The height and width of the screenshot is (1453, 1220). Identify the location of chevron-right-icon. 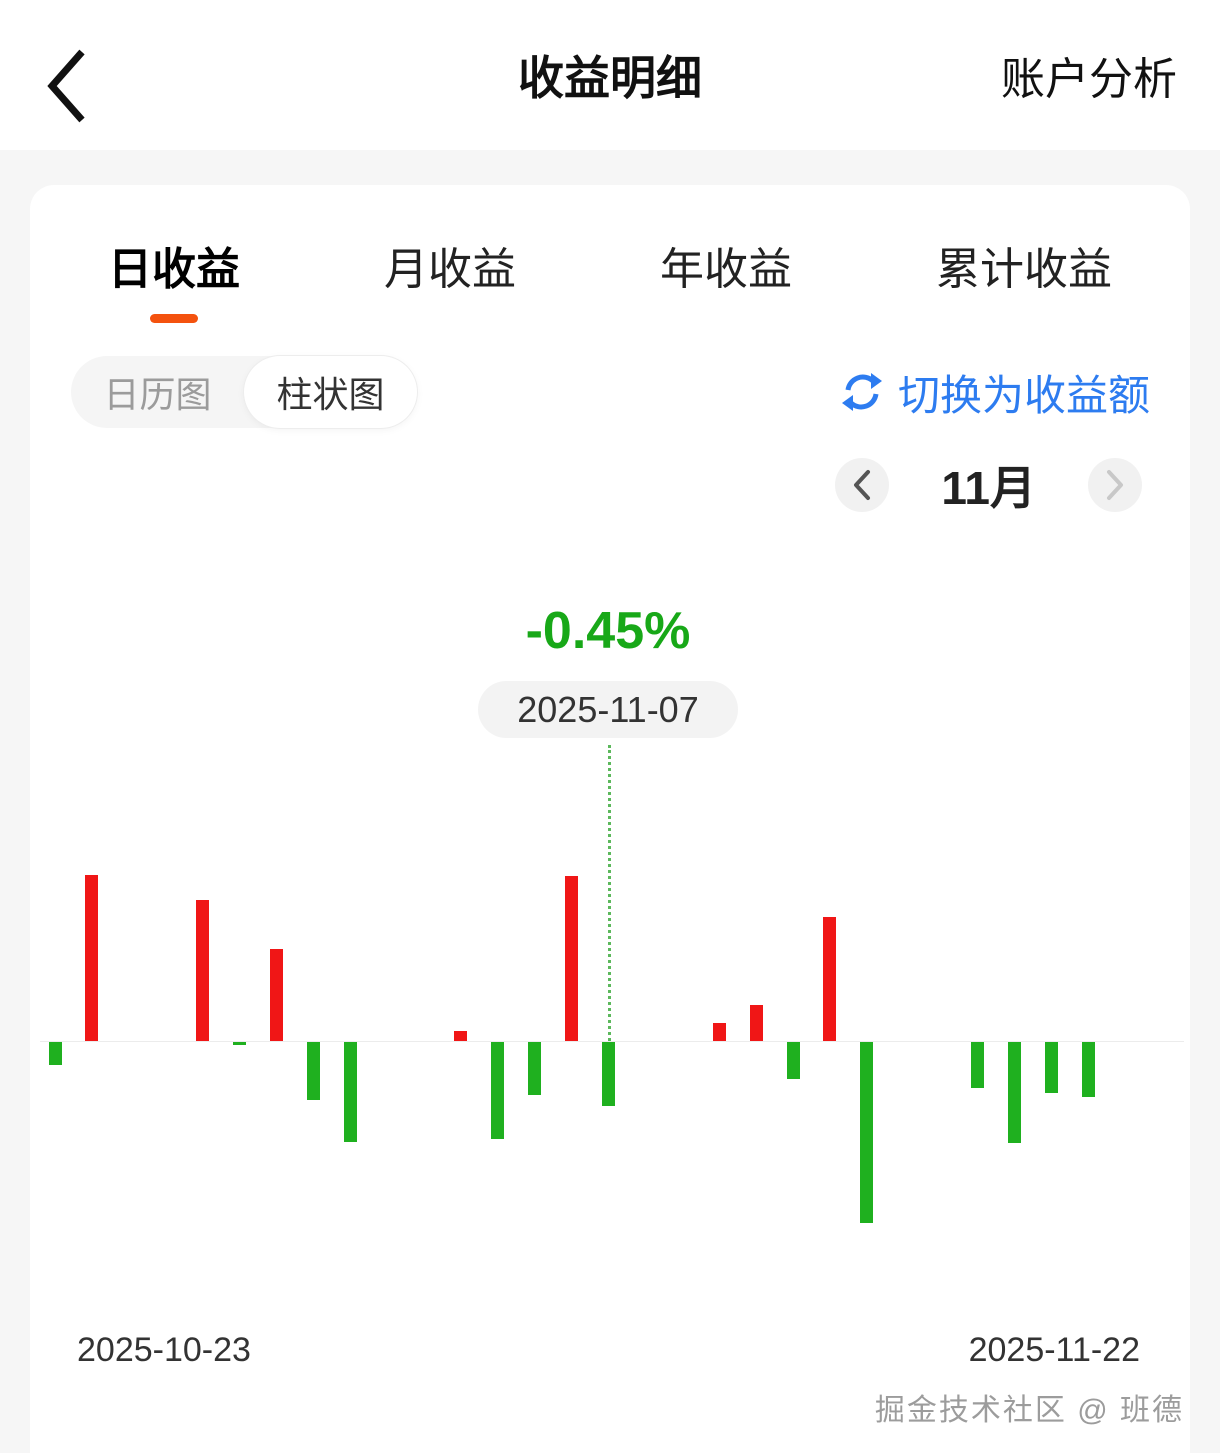
(1115, 485).